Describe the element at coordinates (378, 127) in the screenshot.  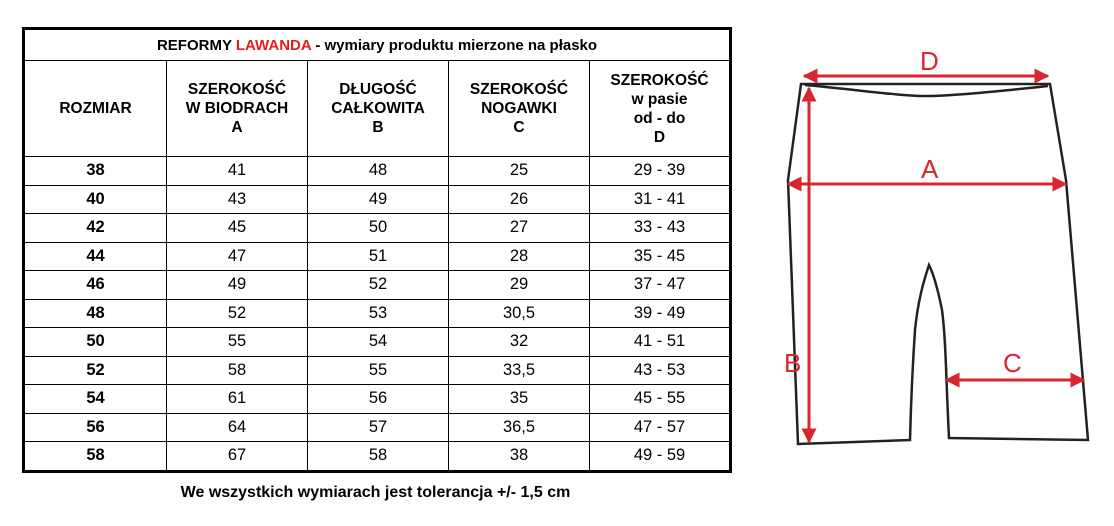
I see `header-line: B` at that location.